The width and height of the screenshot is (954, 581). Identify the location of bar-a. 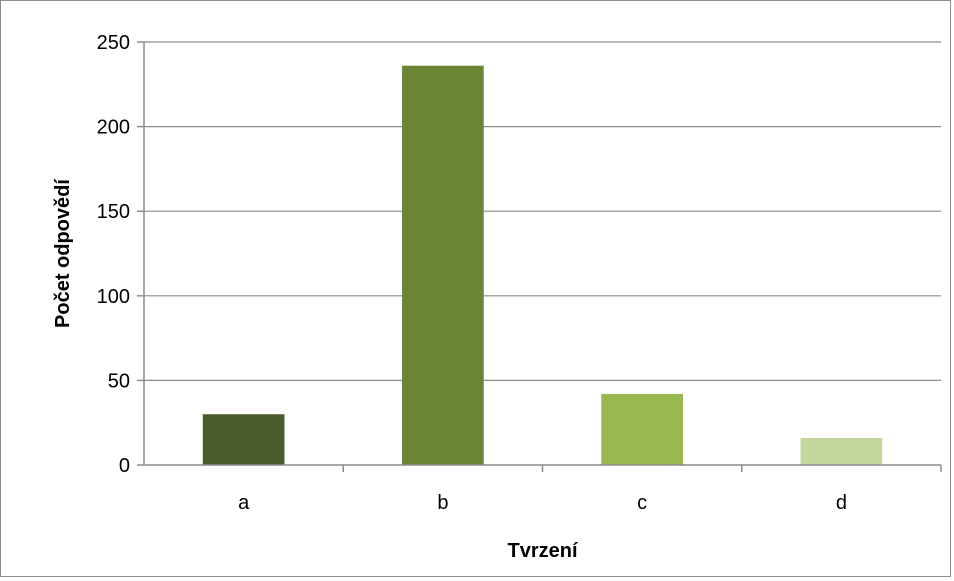
(243, 439).